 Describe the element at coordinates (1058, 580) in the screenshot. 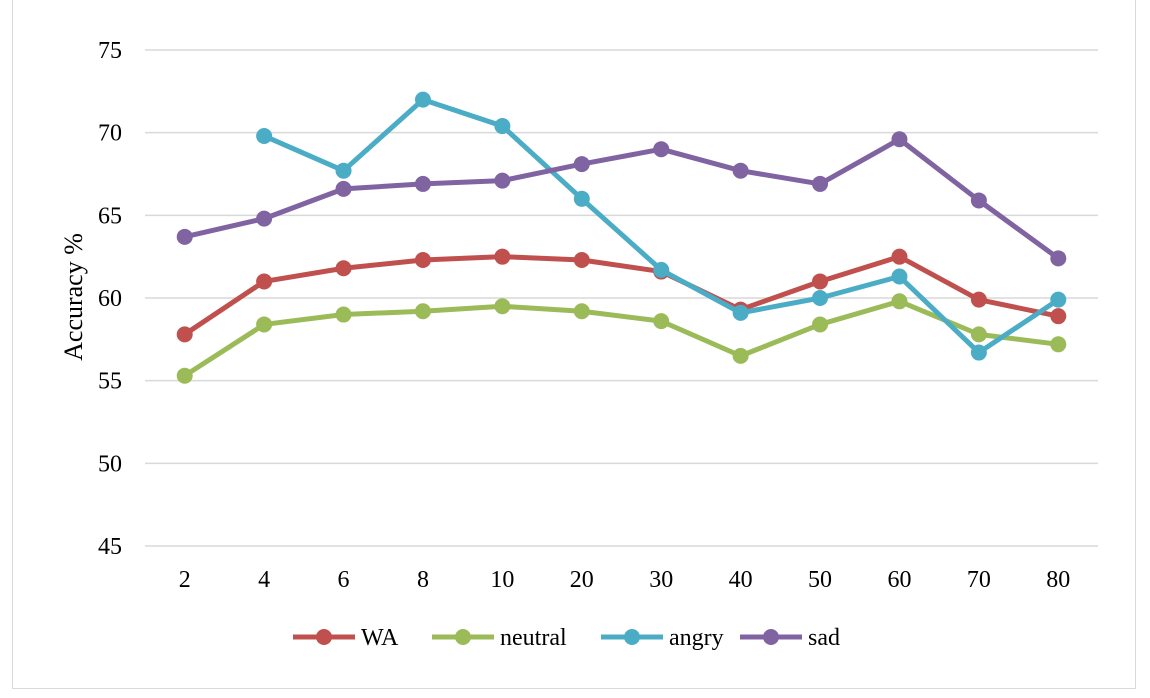

I see `x-tick-label: 80` at that location.